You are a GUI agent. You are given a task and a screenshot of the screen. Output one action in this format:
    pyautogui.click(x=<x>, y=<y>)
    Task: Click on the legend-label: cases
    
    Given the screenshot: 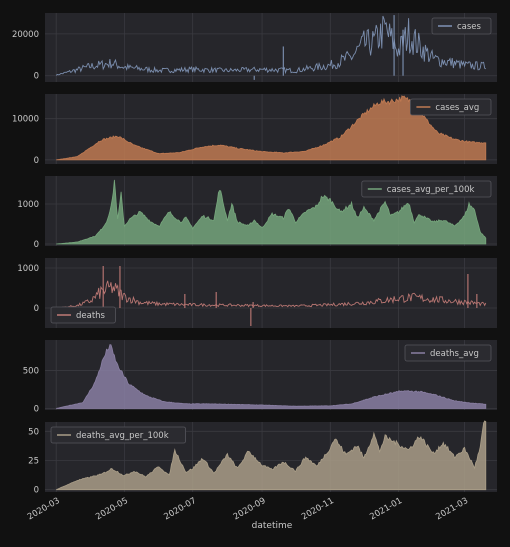 What is the action you would take?
    pyautogui.click(x=469, y=27)
    